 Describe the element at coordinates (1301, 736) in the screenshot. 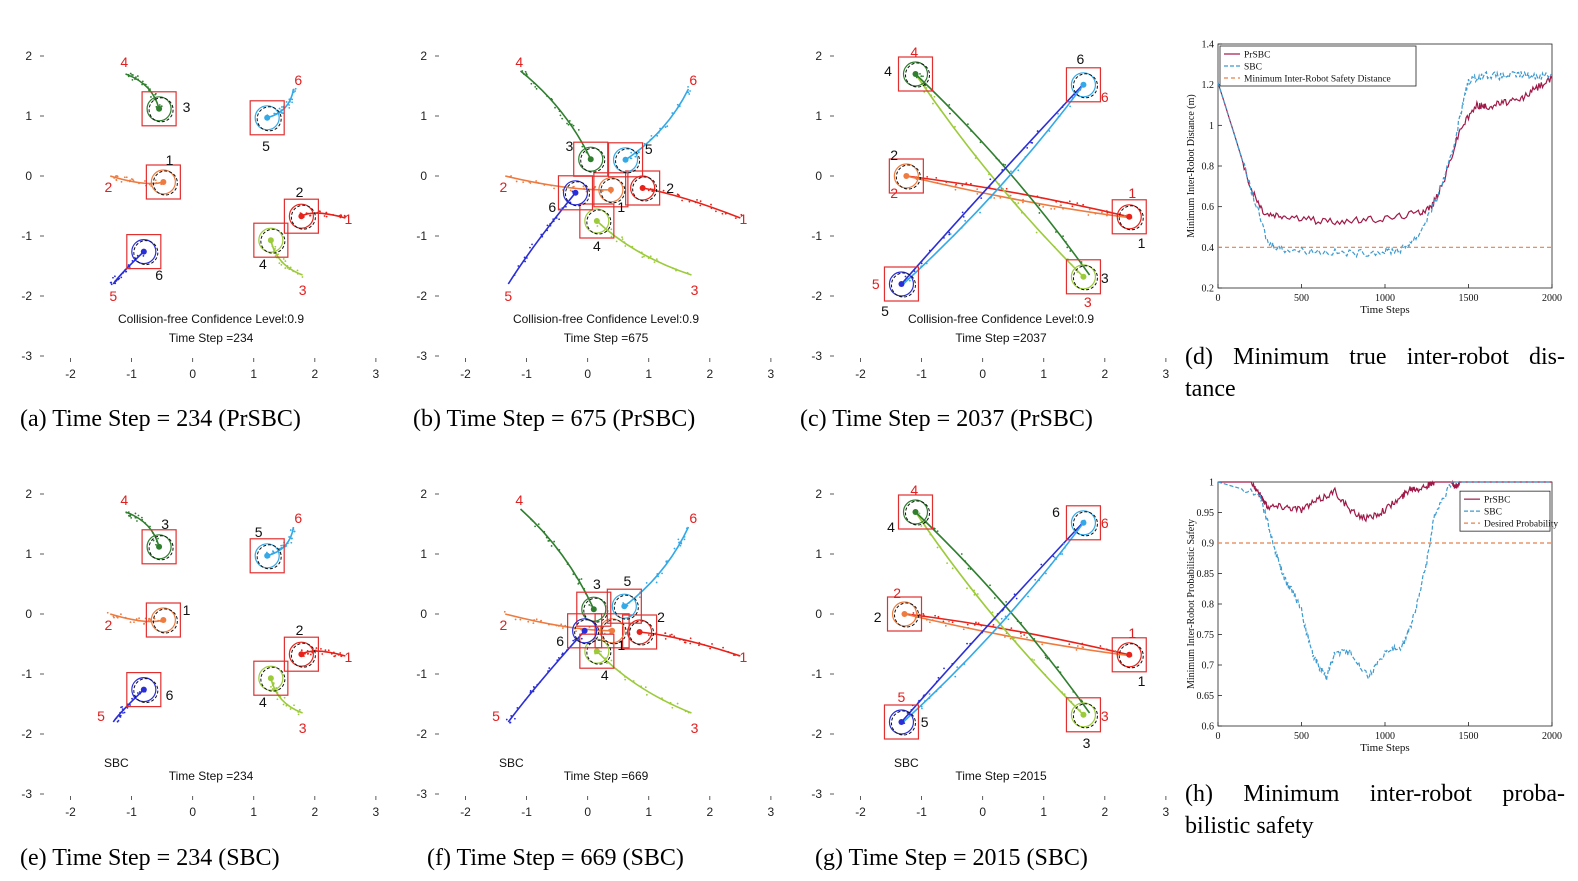

I see `x-tick-label: 500` at that location.